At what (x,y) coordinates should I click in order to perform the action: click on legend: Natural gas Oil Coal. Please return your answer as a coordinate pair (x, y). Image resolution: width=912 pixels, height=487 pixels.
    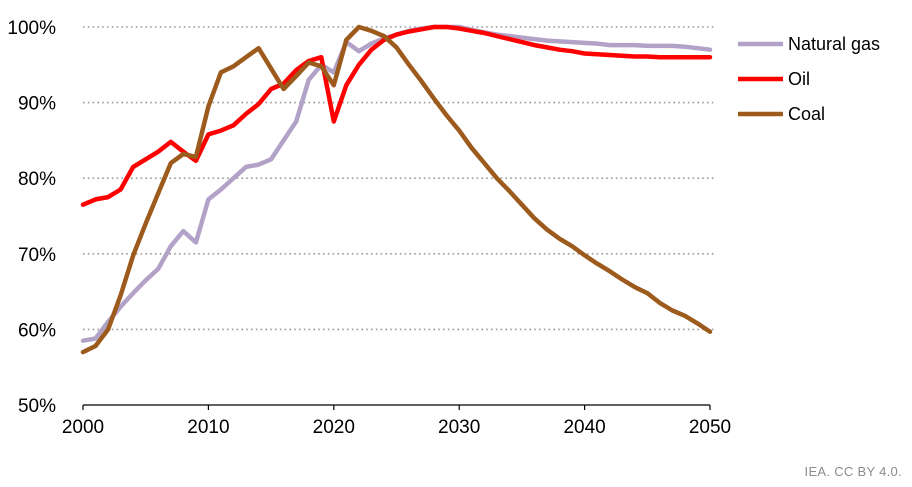
    Looking at the image, I should click on (809, 79).